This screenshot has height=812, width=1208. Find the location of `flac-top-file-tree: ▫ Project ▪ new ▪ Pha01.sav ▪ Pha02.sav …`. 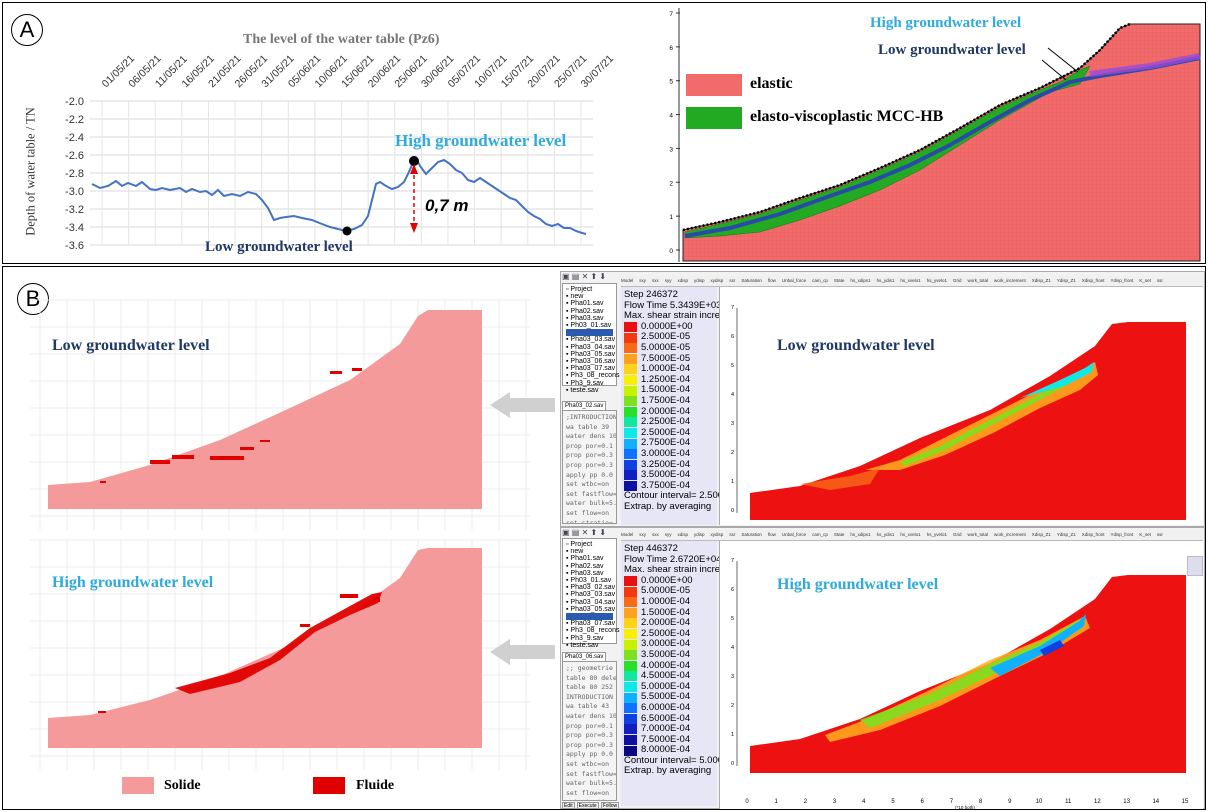

flac-top-file-tree: ▫ Project ▪ new ▪ Pha01.sav ▪ Pha02.sav … is located at coordinates (591, 338).